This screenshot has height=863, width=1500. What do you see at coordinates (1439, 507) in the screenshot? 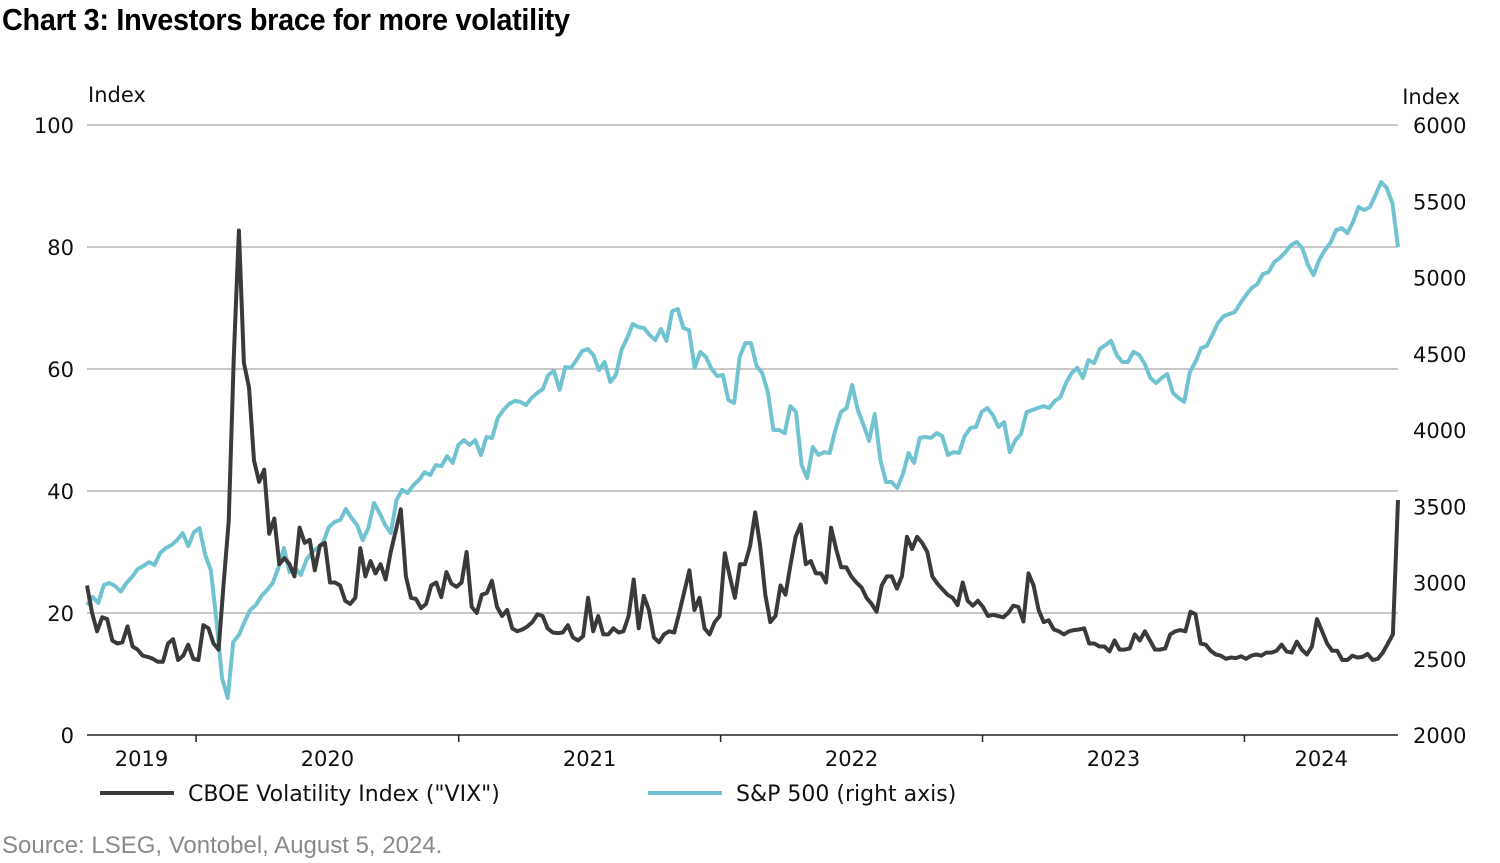
I see `right-tick-label: 3500` at bounding box center [1439, 507].